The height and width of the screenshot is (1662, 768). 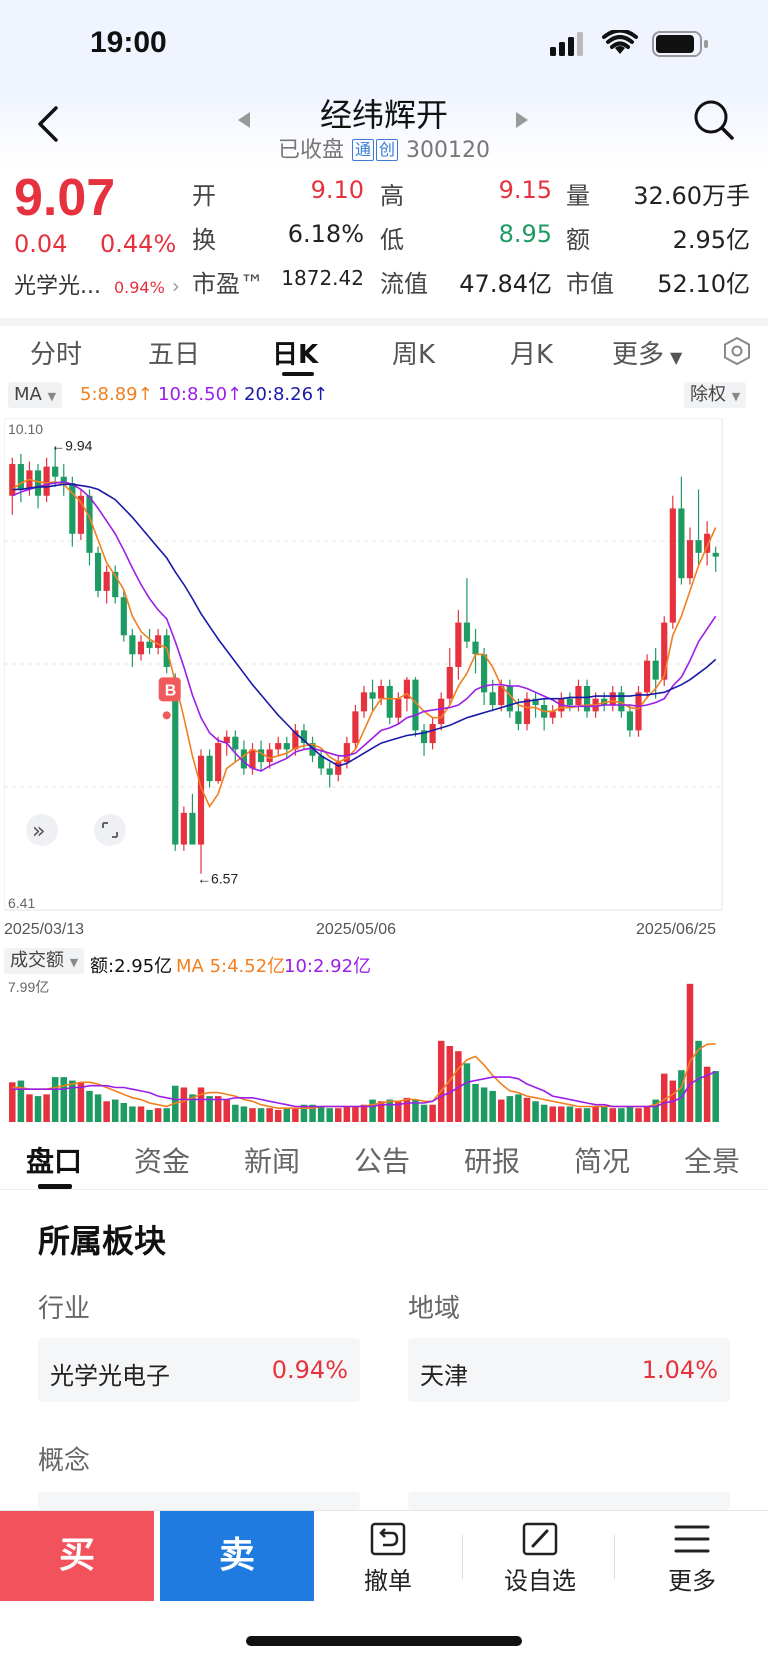 I want to click on tab-announcements: 公告, so click(x=382, y=1161).